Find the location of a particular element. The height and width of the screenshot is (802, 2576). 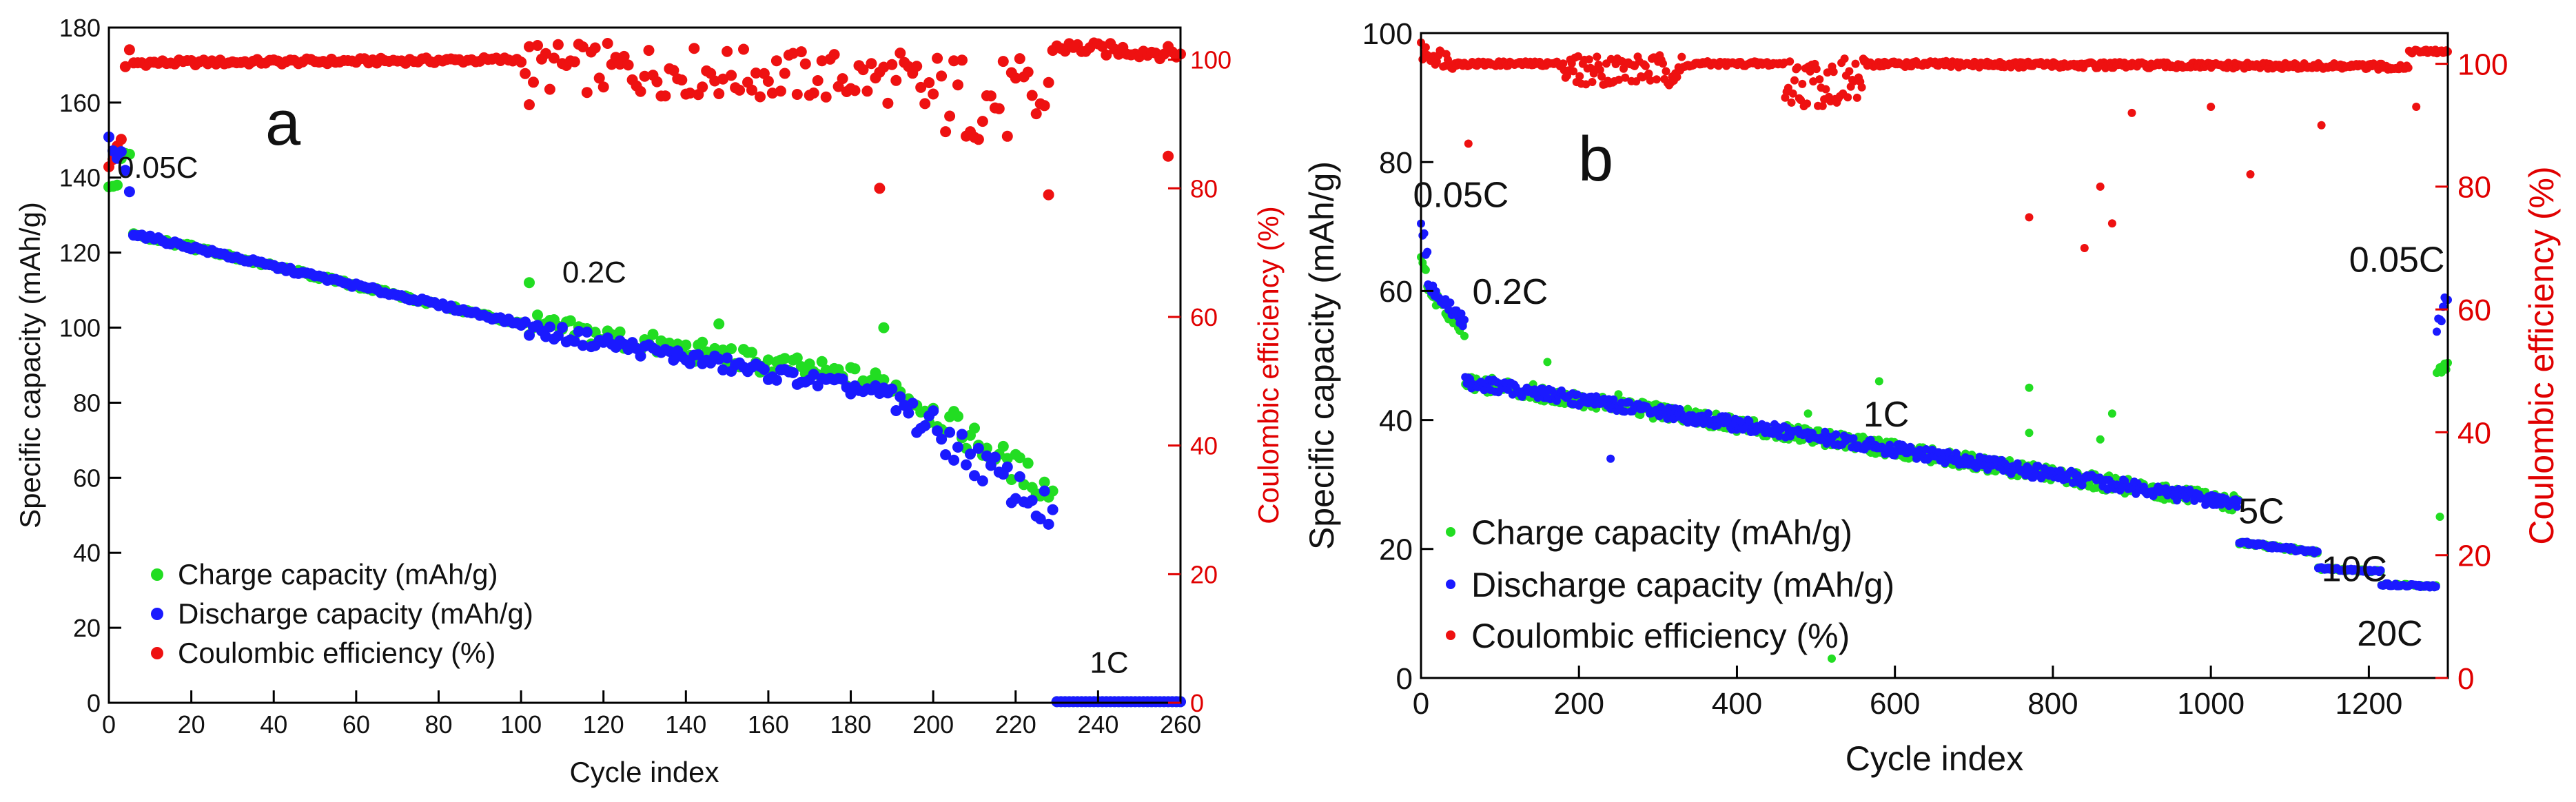

y2-tick-label: 80 is located at coordinates (1204, 188).